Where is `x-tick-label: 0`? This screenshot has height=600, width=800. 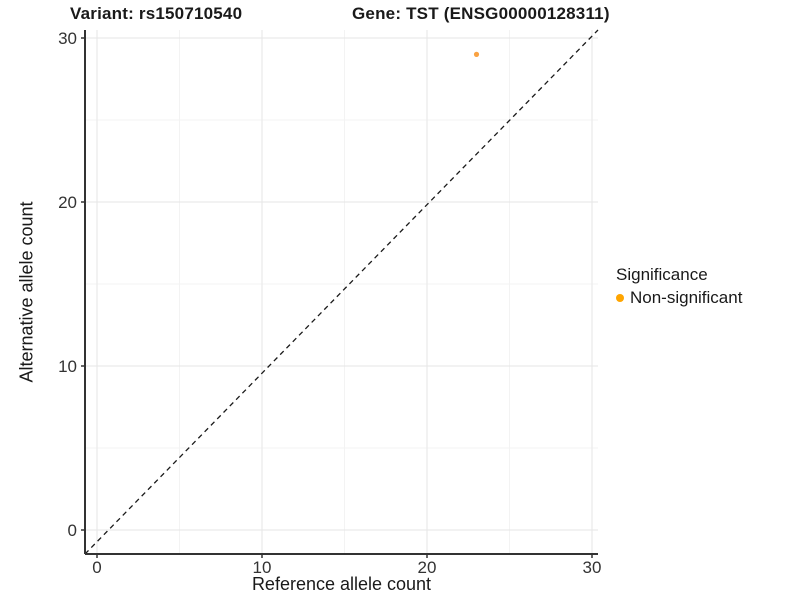
x-tick-label: 0 is located at coordinates (96, 567).